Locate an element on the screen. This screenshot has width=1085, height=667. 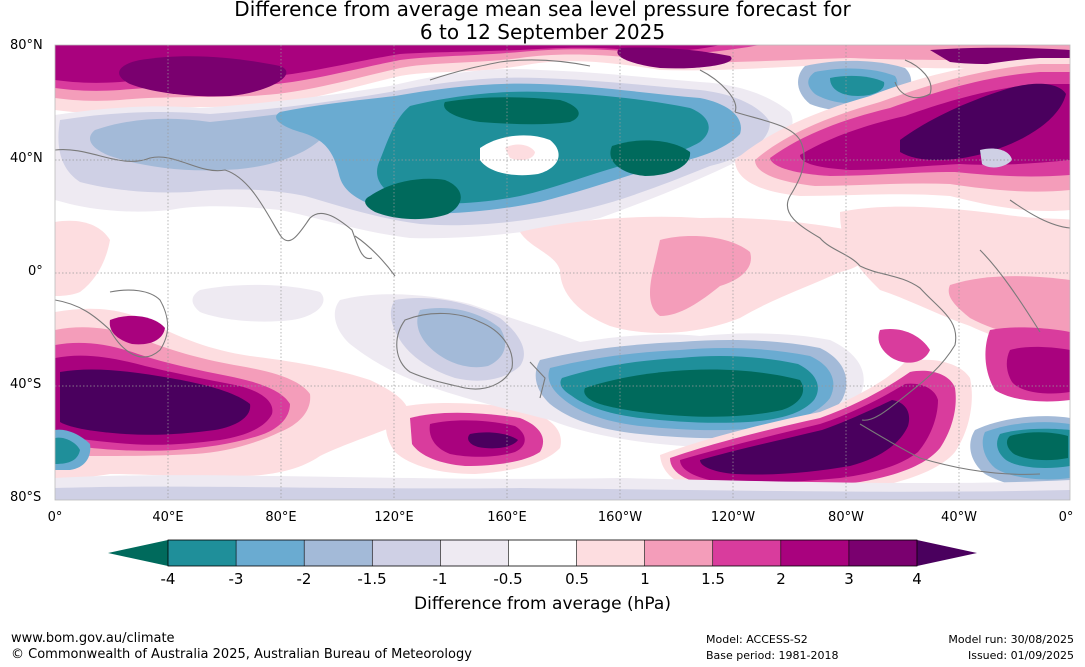
colorbar-tick-label: 1.5 is located at coordinates (713, 579).